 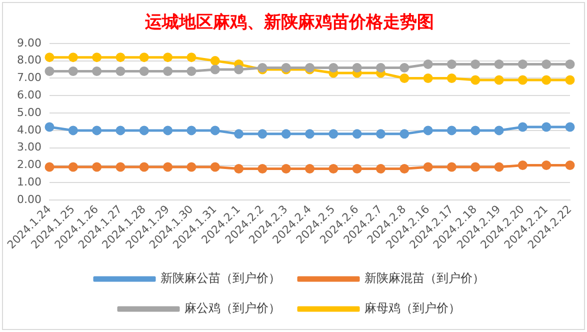 I want to click on y-tick-label: 8.00, so click(x=29, y=60).